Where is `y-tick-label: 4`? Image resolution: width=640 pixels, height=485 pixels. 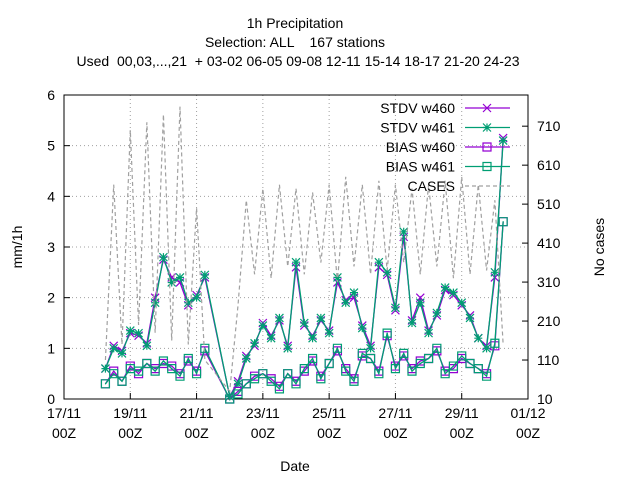 y-tick-label: 4 is located at coordinates (51, 196).